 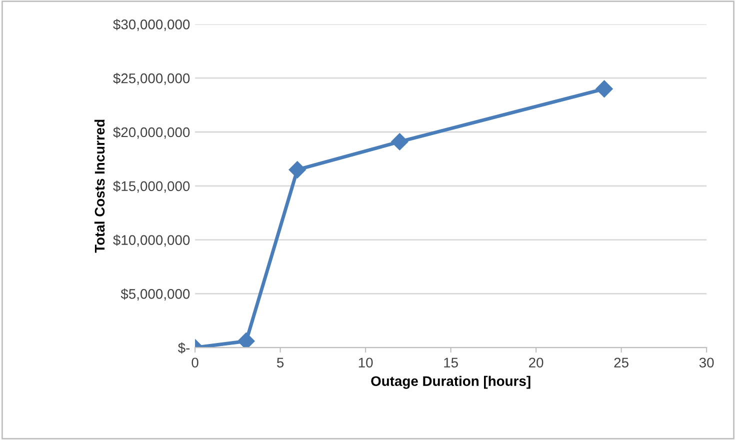 I want to click on y-tick-label: $30,000,000, so click(x=151, y=25).